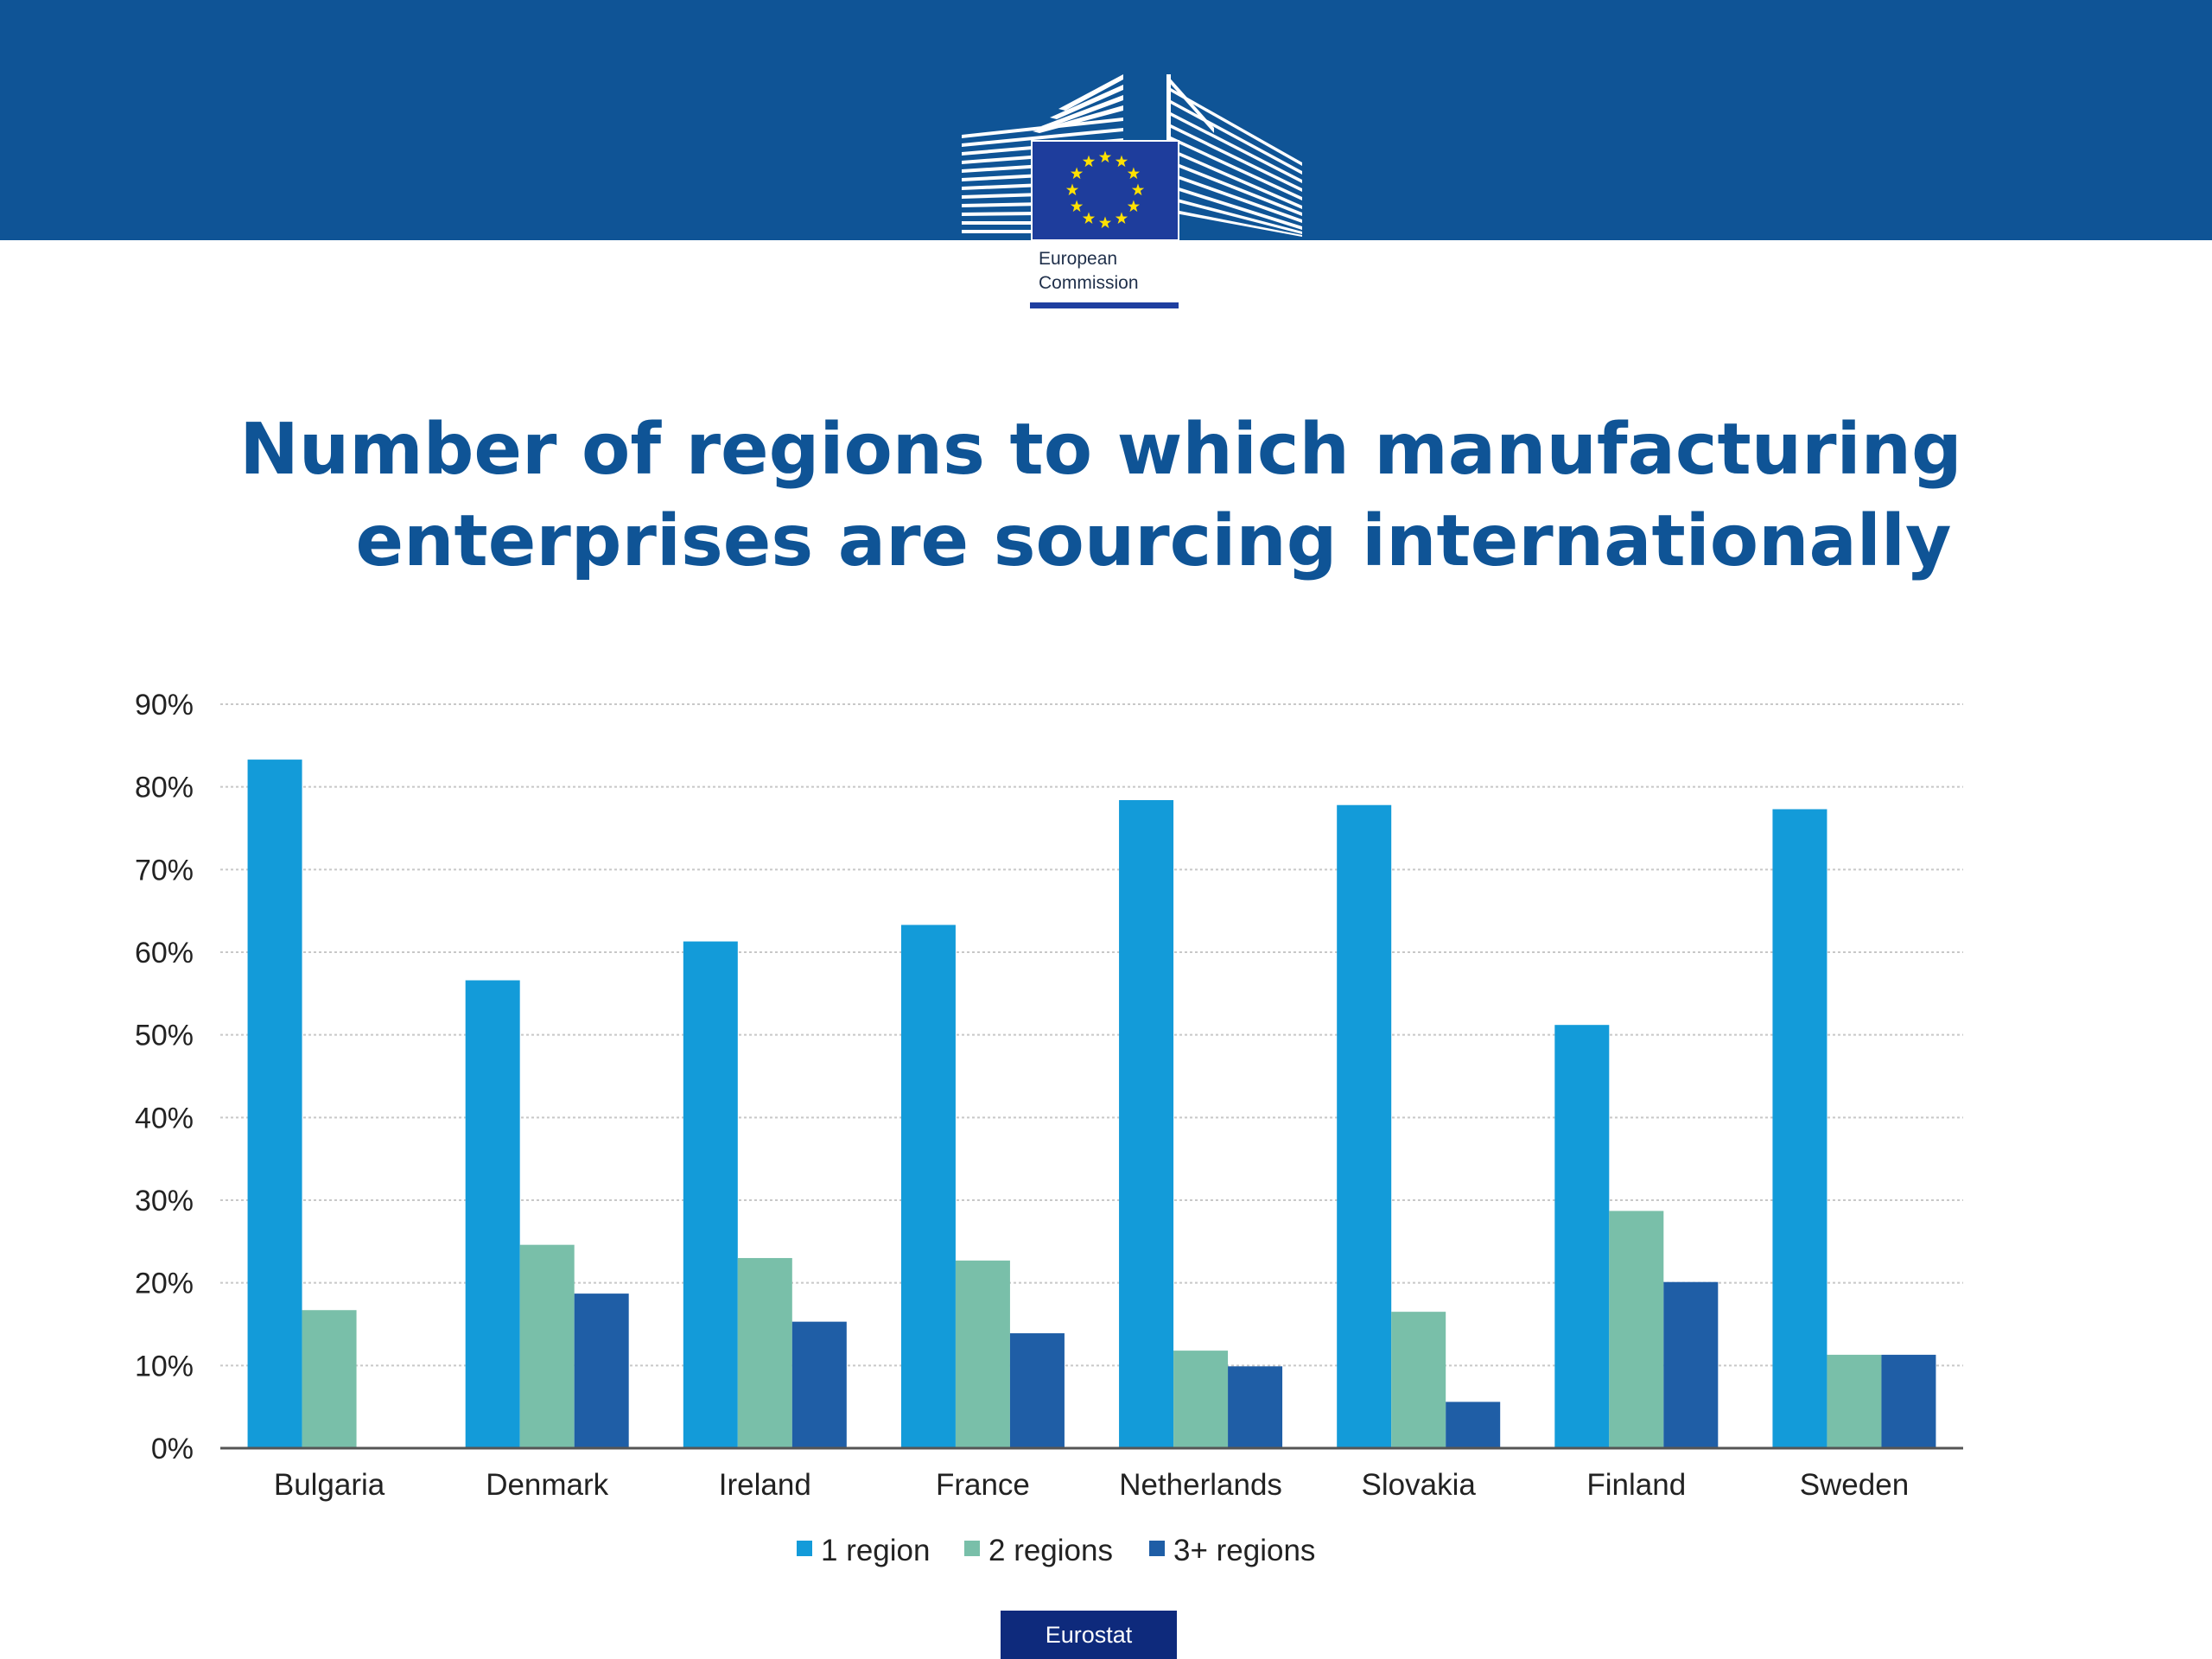 Image resolution: width=2212 pixels, height=1659 pixels. What do you see at coordinates (1419, 1485) in the screenshot?
I see `x-tick-label: Slovakia` at bounding box center [1419, 1485].